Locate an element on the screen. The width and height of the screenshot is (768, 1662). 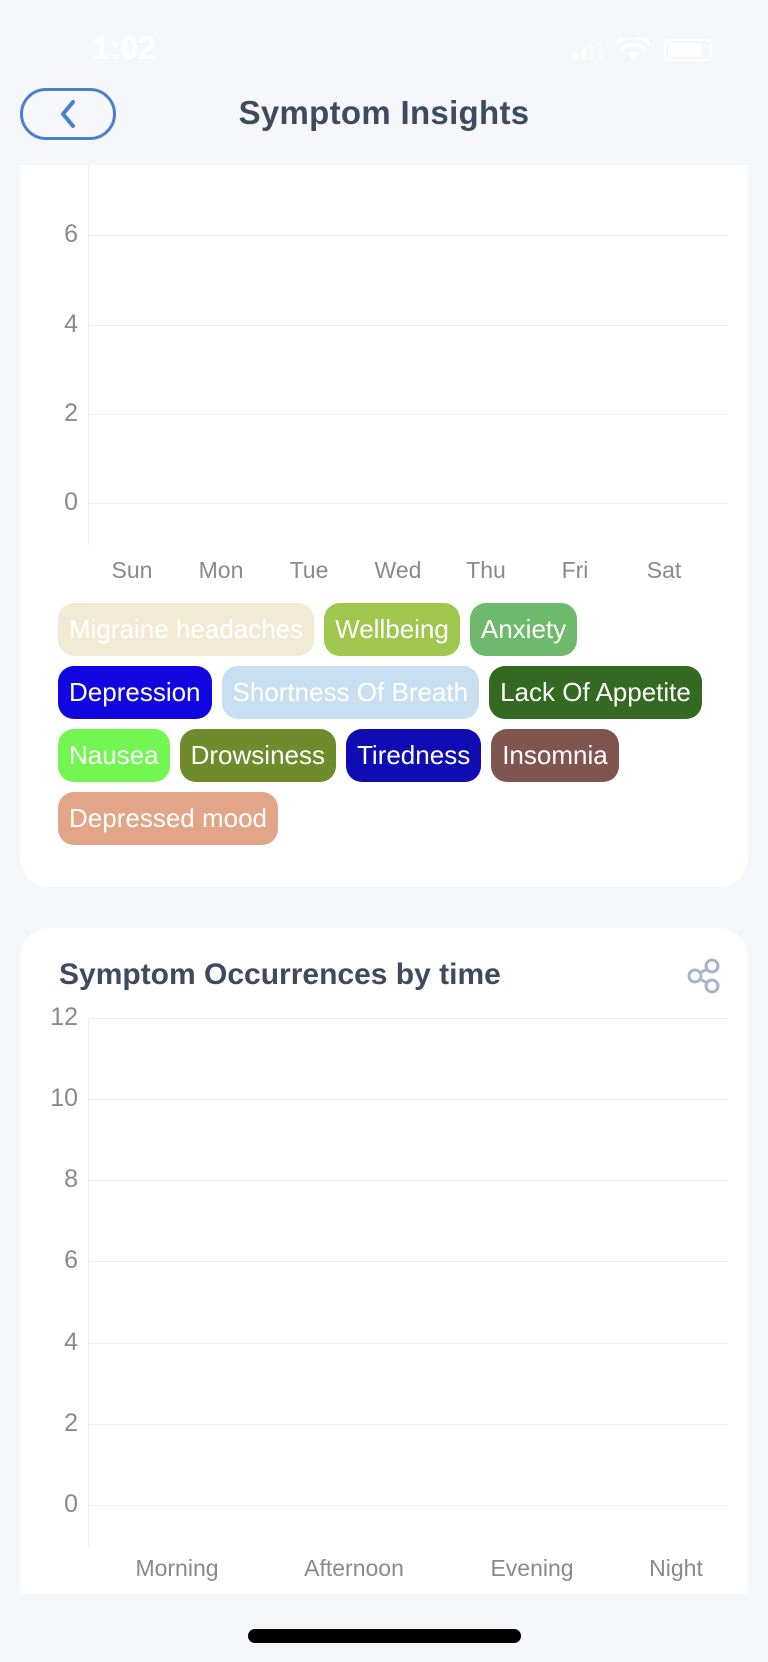
legend-chip: Wellbeing is located at coordinates (392, 629).